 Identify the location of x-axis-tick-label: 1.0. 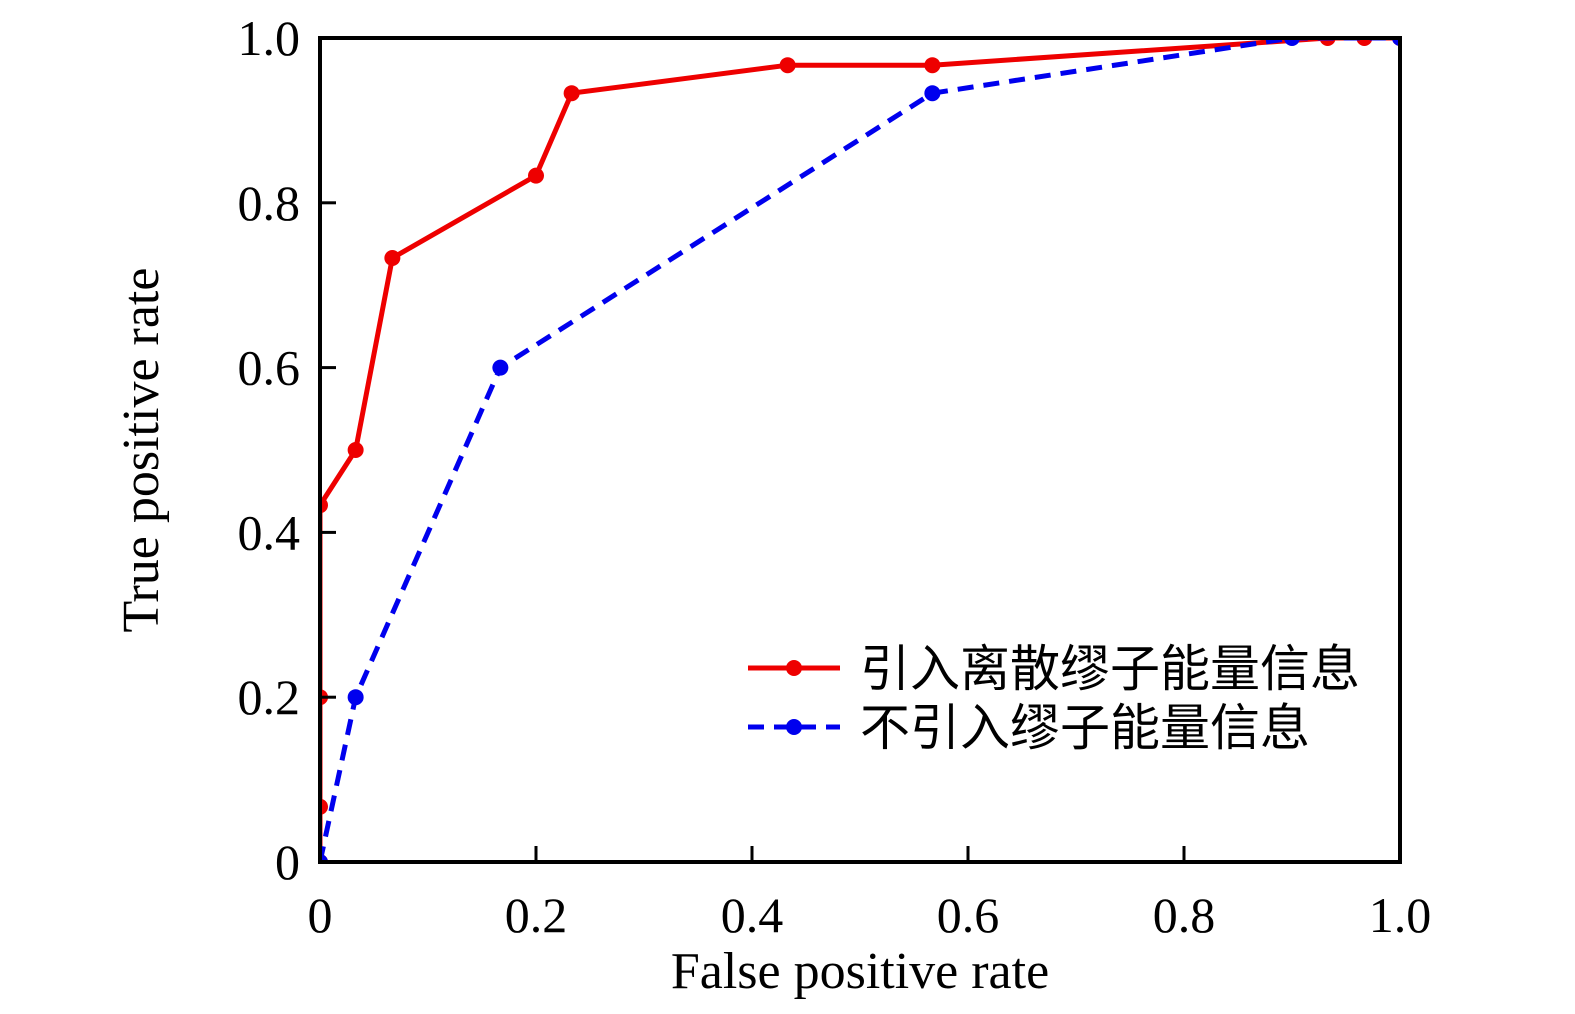
(1400, 915).